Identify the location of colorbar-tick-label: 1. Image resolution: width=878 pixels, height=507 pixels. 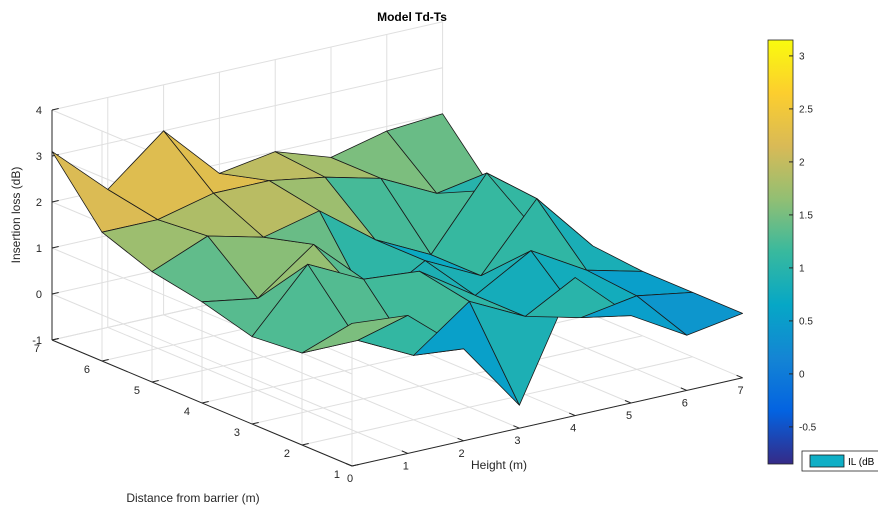
(802, 268).